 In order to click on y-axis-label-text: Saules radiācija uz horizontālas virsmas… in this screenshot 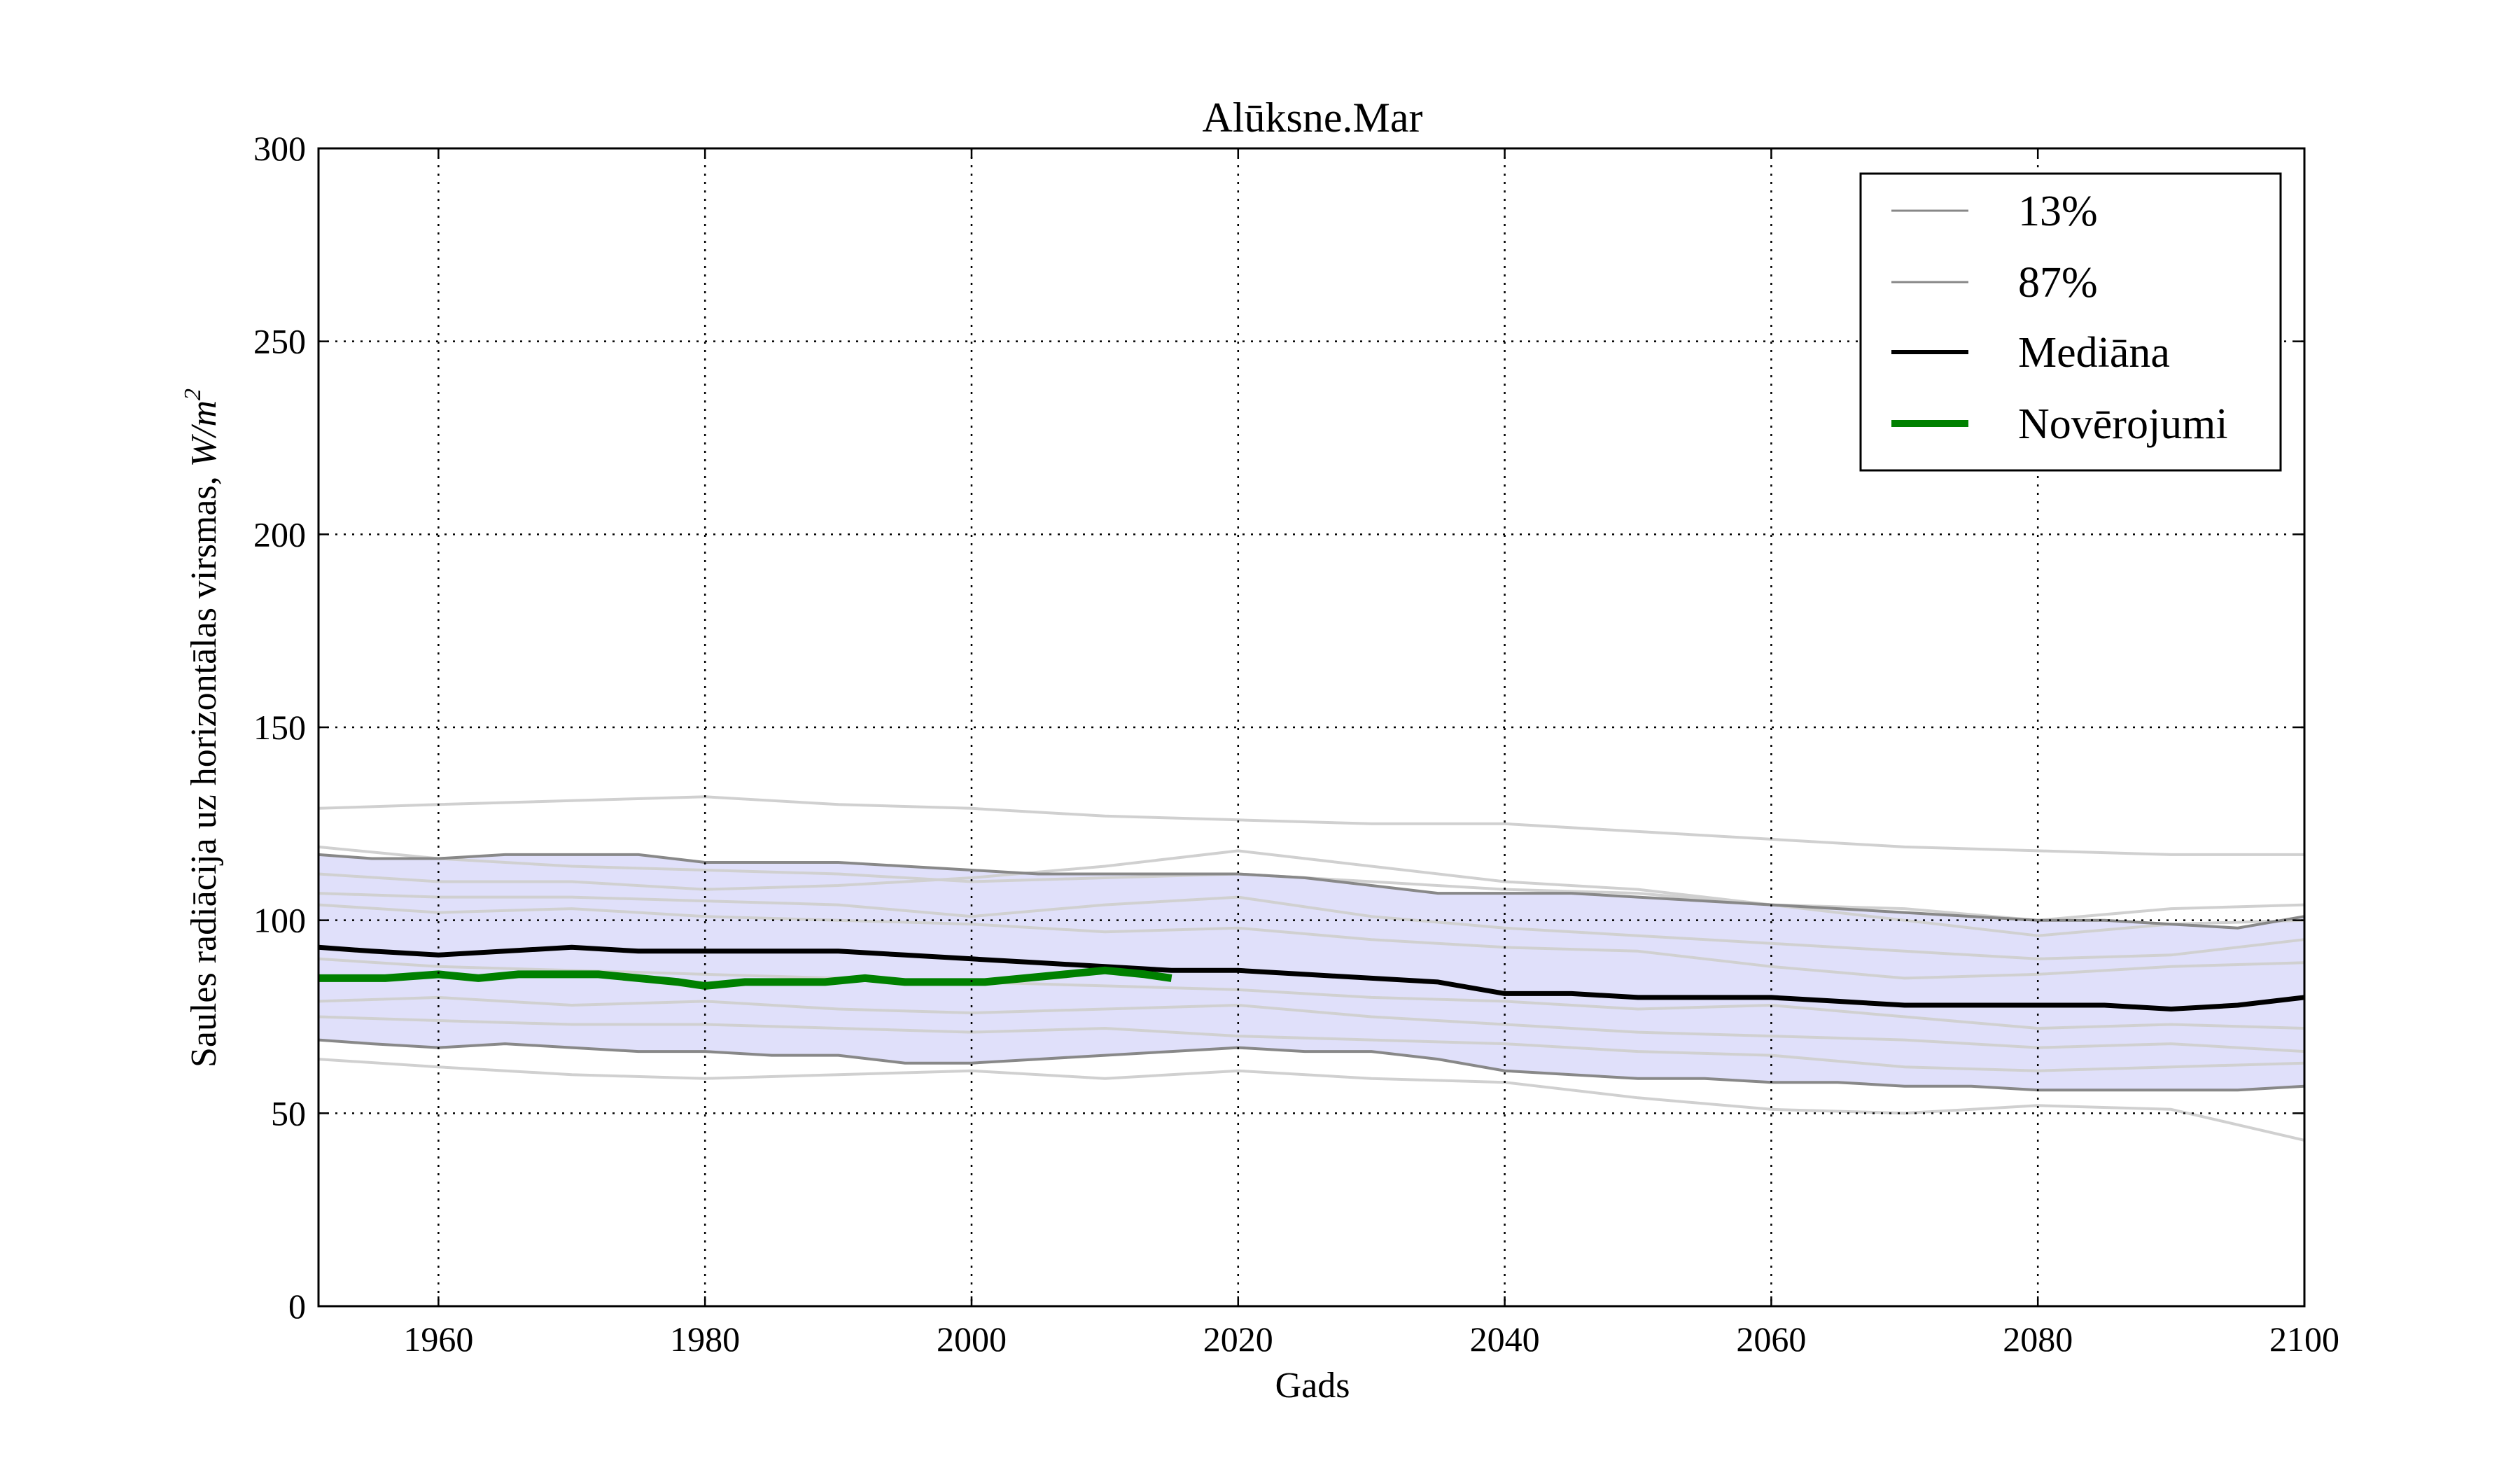, I will do `click(204, 767)`.